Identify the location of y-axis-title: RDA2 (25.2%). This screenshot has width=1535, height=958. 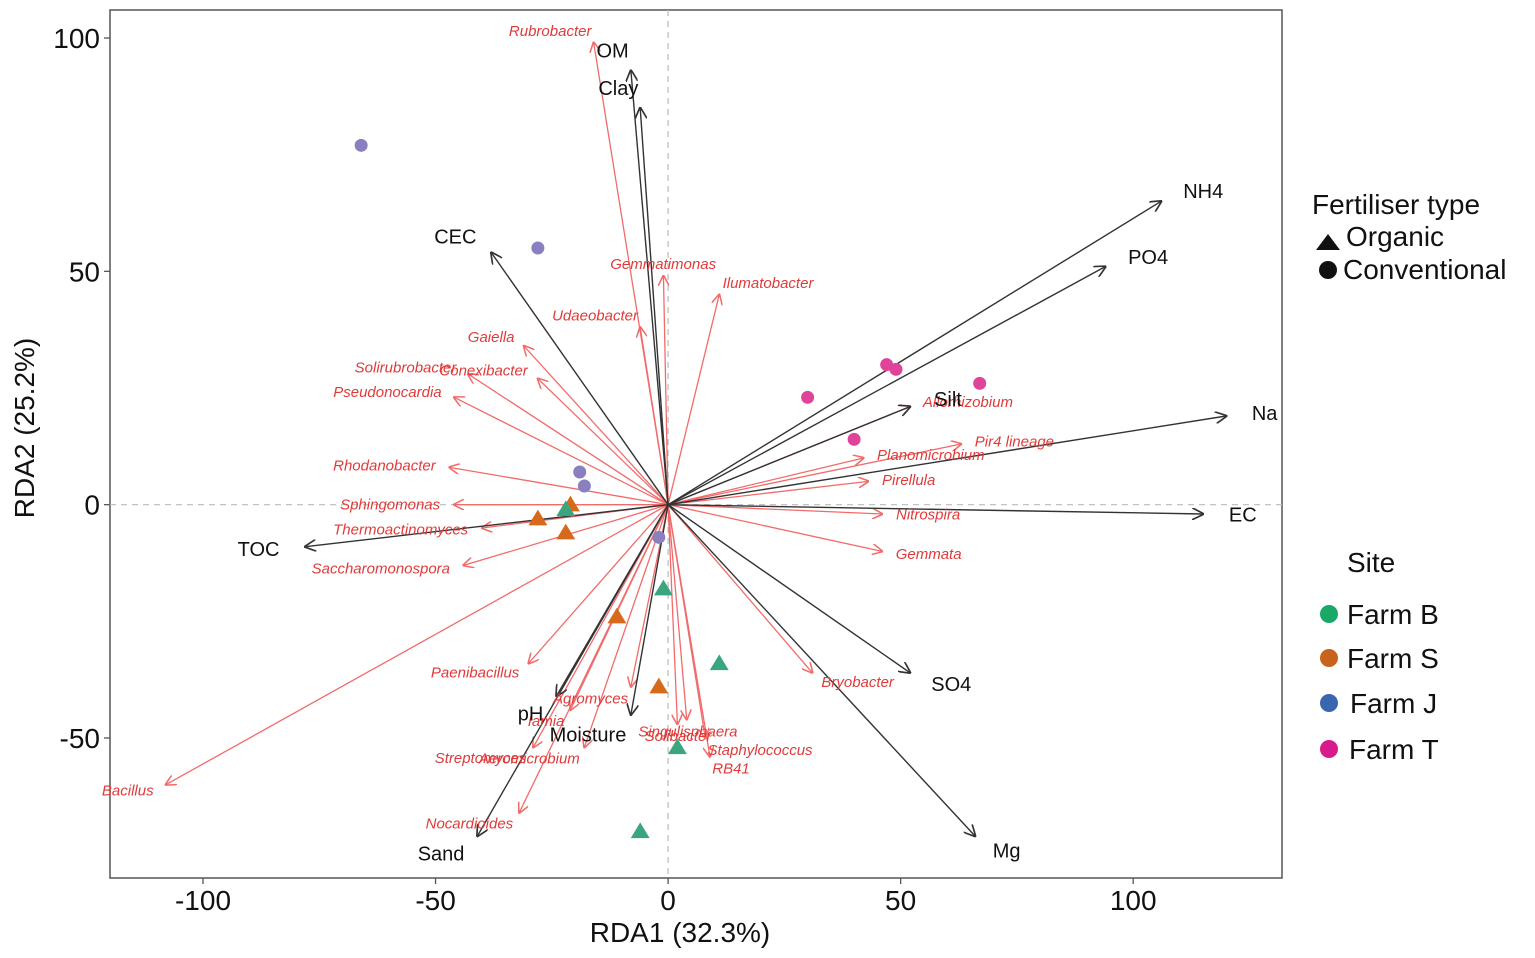
(24, 428).